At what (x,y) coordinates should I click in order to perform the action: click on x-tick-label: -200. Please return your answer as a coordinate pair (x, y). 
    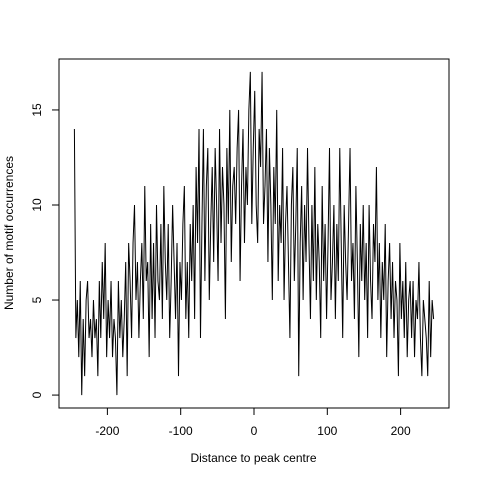
    Looking at the image, I should click on (107, 431).